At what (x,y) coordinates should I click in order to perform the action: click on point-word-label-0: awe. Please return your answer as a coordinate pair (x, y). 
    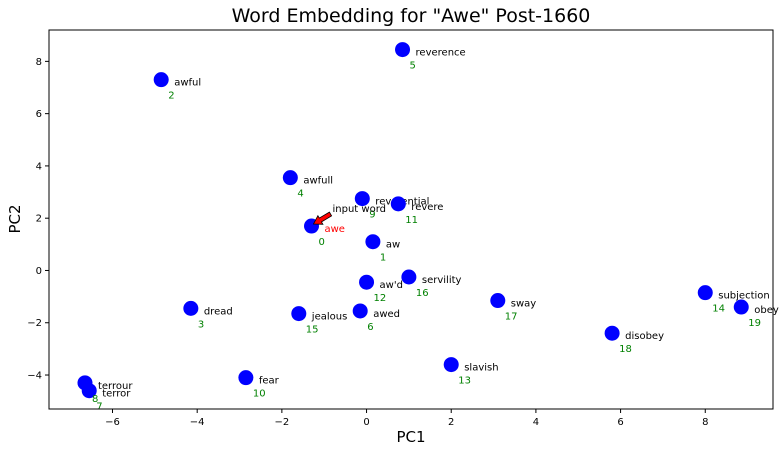
    Looking at the image, I should click on (335, 229).